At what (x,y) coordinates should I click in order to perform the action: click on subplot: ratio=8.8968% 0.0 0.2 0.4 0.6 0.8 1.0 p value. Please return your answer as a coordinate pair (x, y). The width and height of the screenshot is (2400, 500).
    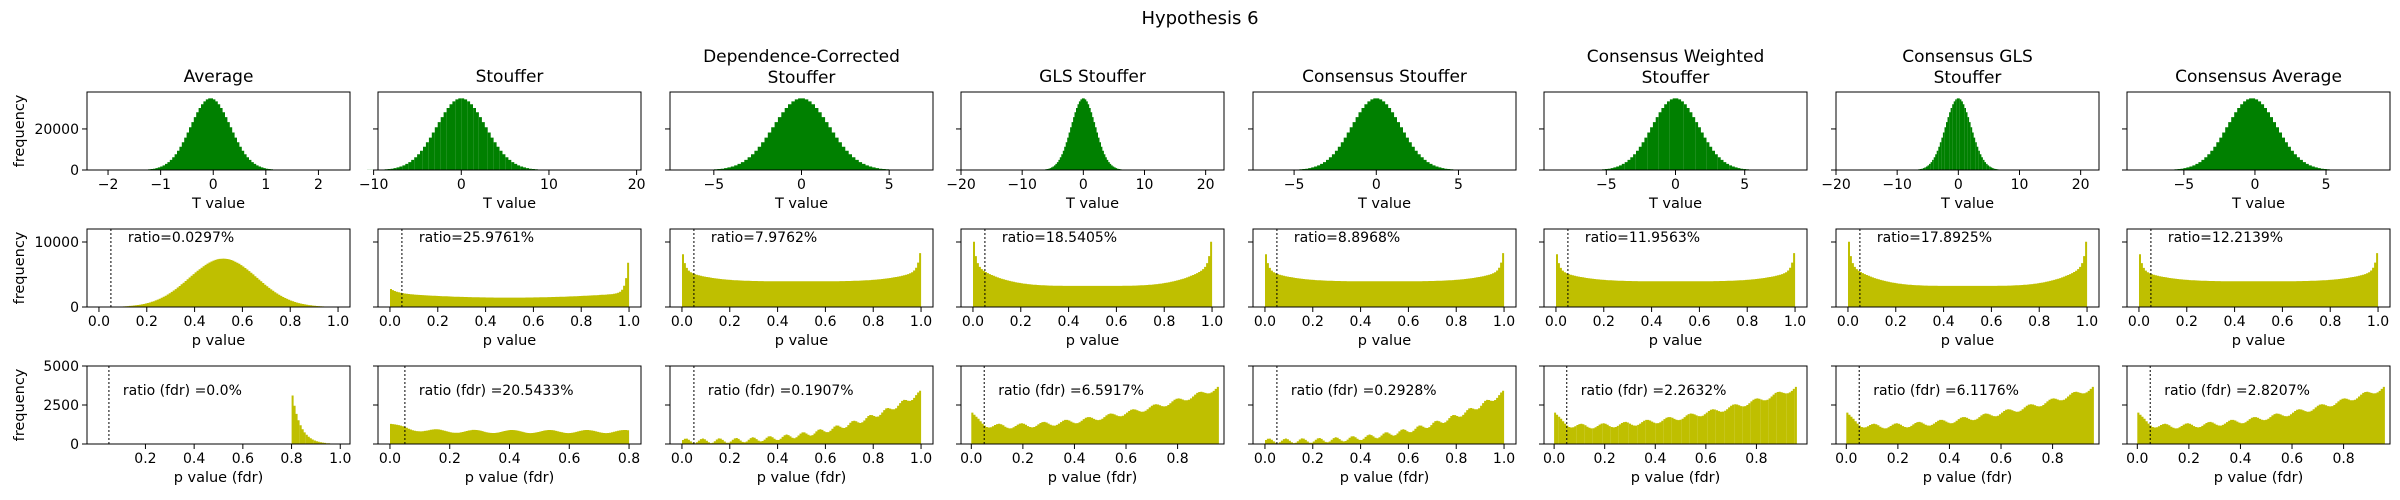
    Looking at the image, I should click on (1382, 288).